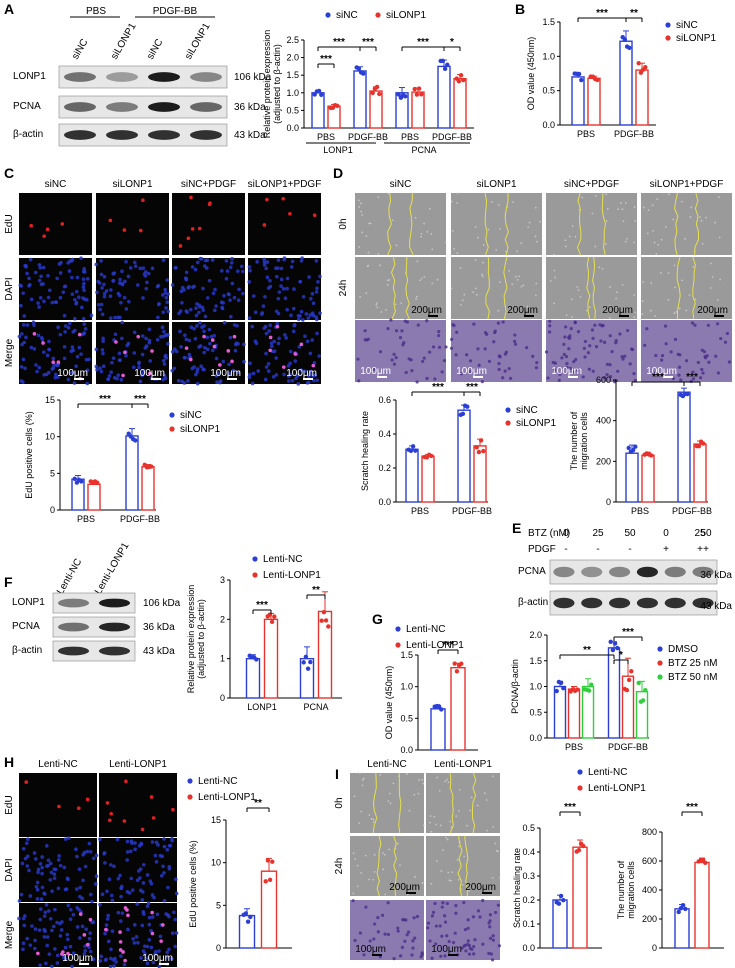 Image resolution: width=735 pixels, height=968 pixels. I want to click on btz-value: 0, so click(566, 533).